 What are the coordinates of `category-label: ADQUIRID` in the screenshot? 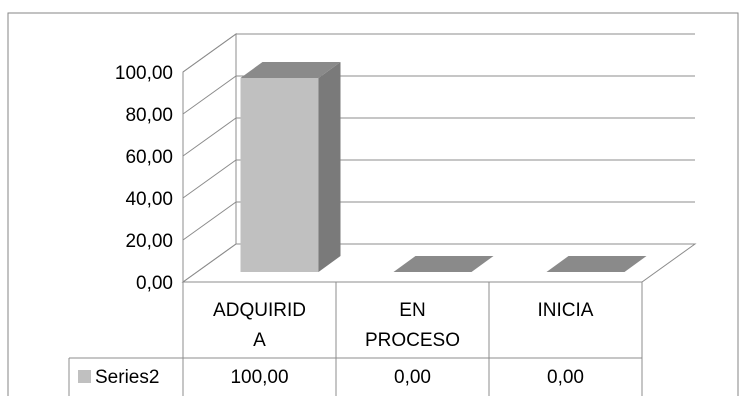 It's located at (259, 310).